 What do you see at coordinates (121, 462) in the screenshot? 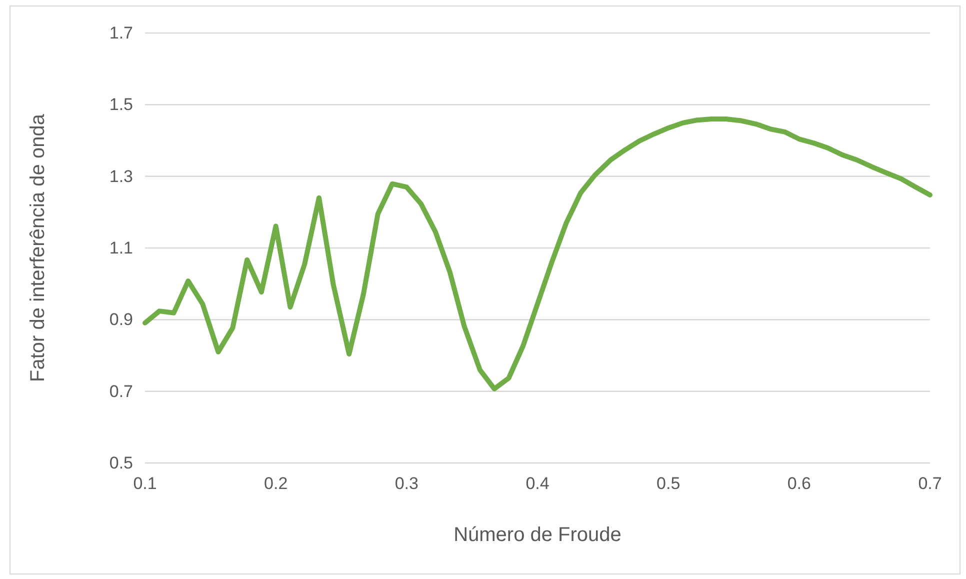
I see `y-tick-label: 0.5` at bounding box center [121, 462].